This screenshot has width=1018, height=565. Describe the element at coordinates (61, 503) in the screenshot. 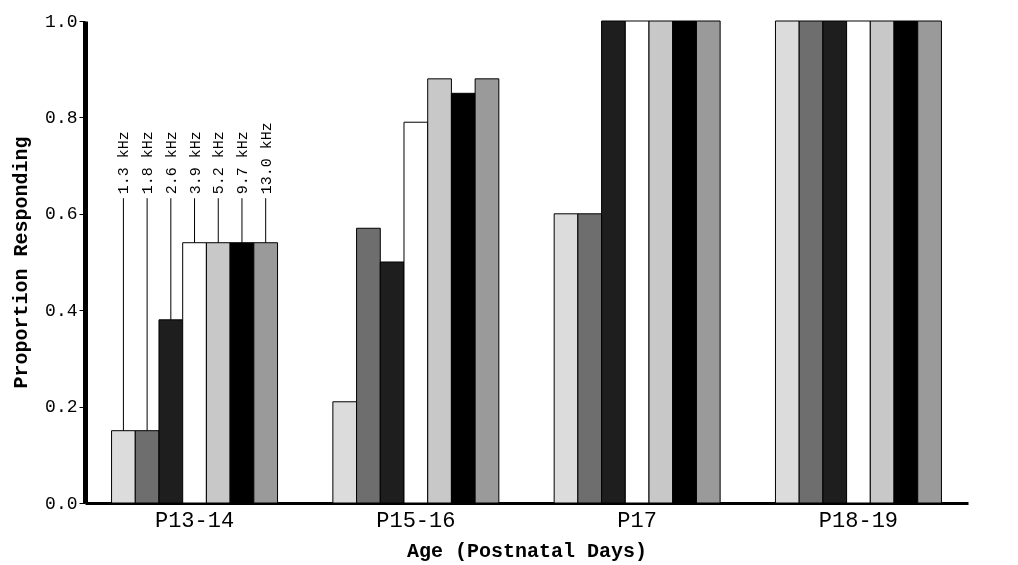

I see `y-tick-label: 0.0` at that location.